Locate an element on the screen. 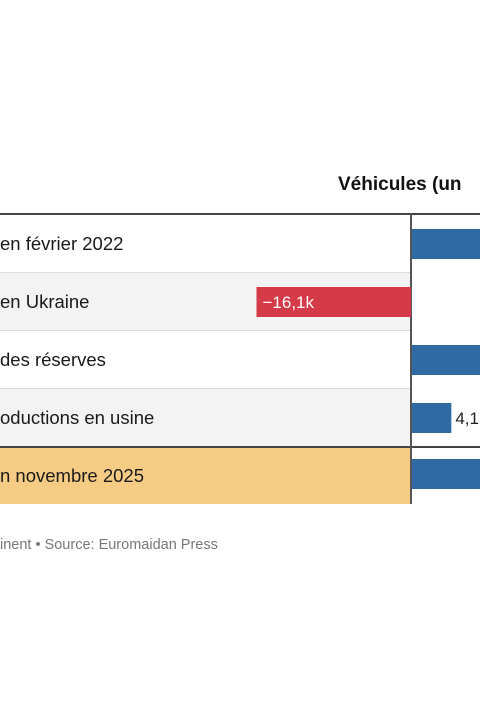 The height and width of the screenshot is (720, 480). total-rule is located at coordinates (240, 447).